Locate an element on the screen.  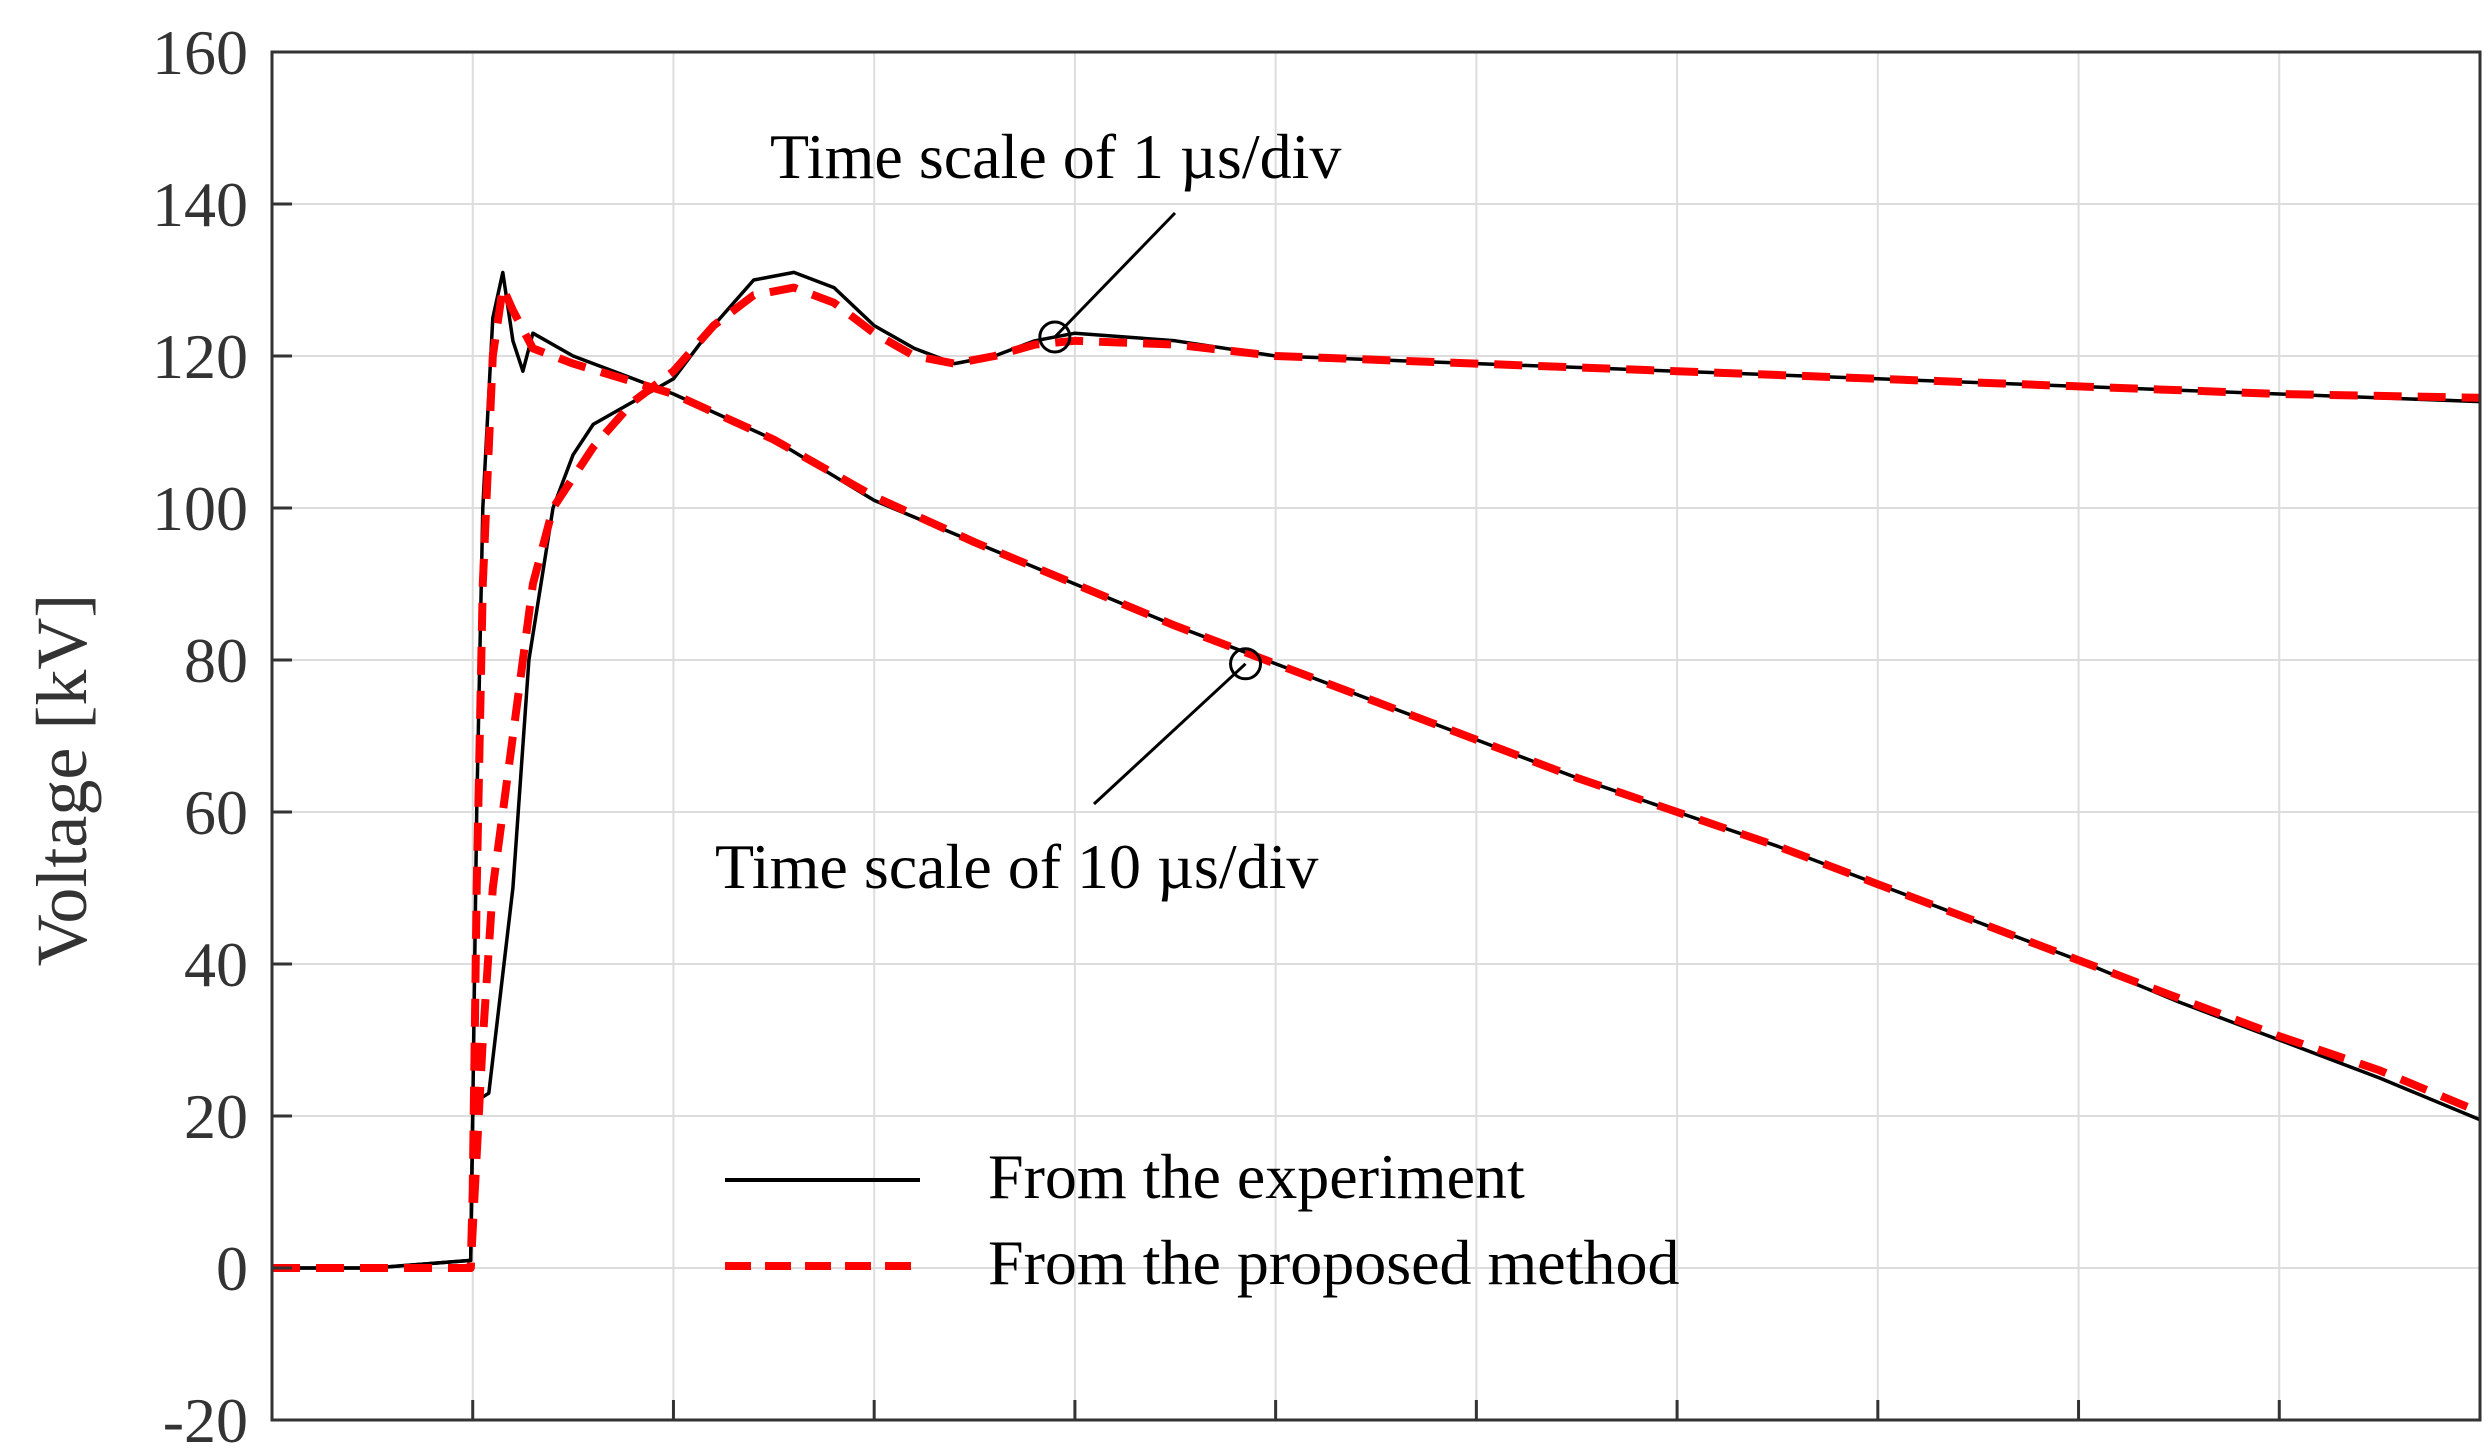
y-tick-label: 160 is located at coordinates (200, 52).